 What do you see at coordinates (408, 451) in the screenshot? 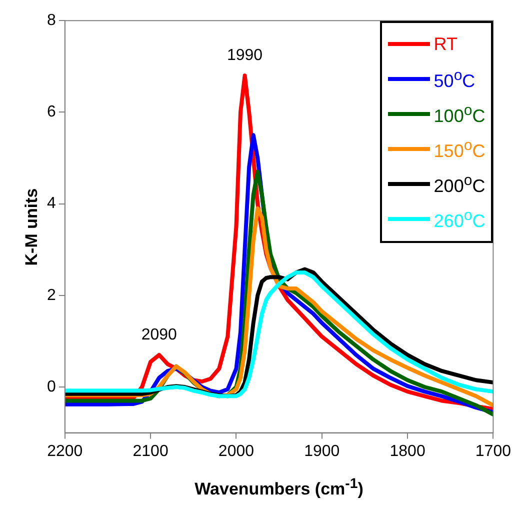
I see `x-tick-label: 1800` at bounding box center [408, 451].